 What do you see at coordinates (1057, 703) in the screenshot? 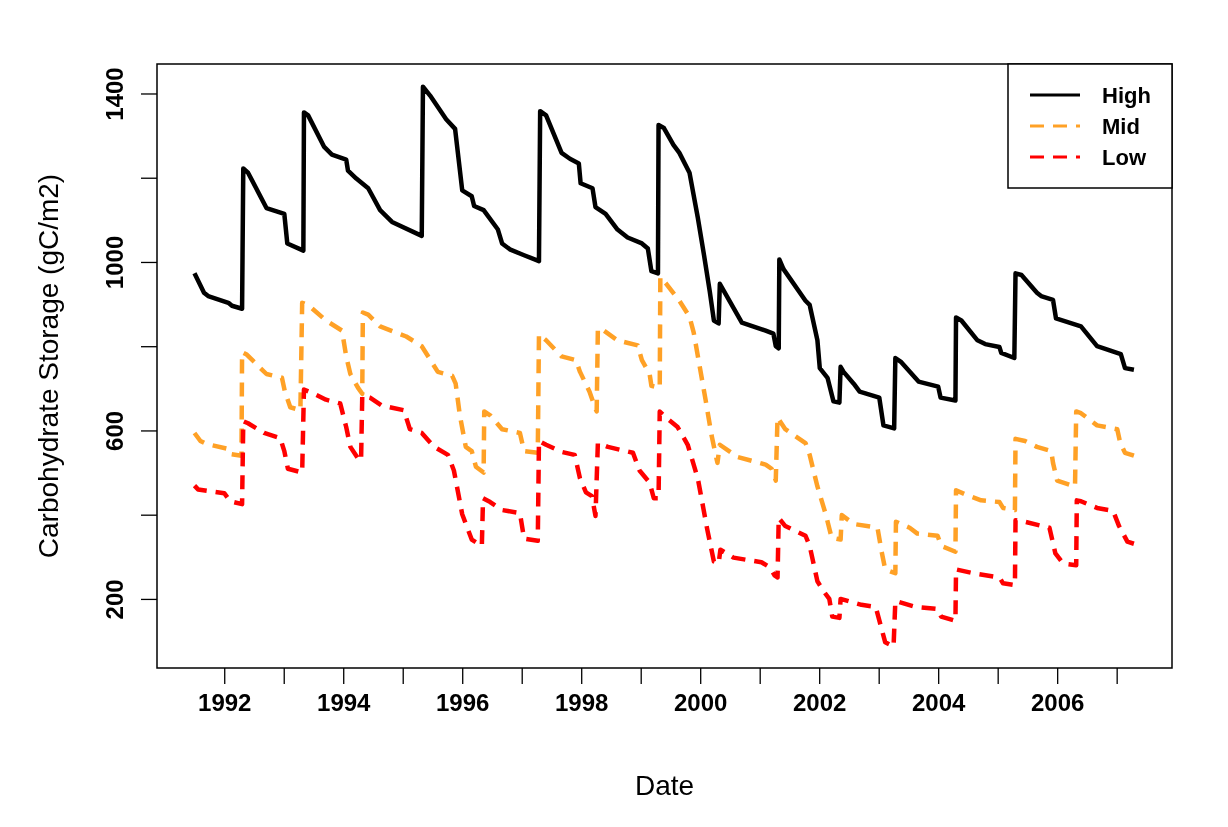
I see `x-tick-label: 2006` at bounding box center [1057, 703].